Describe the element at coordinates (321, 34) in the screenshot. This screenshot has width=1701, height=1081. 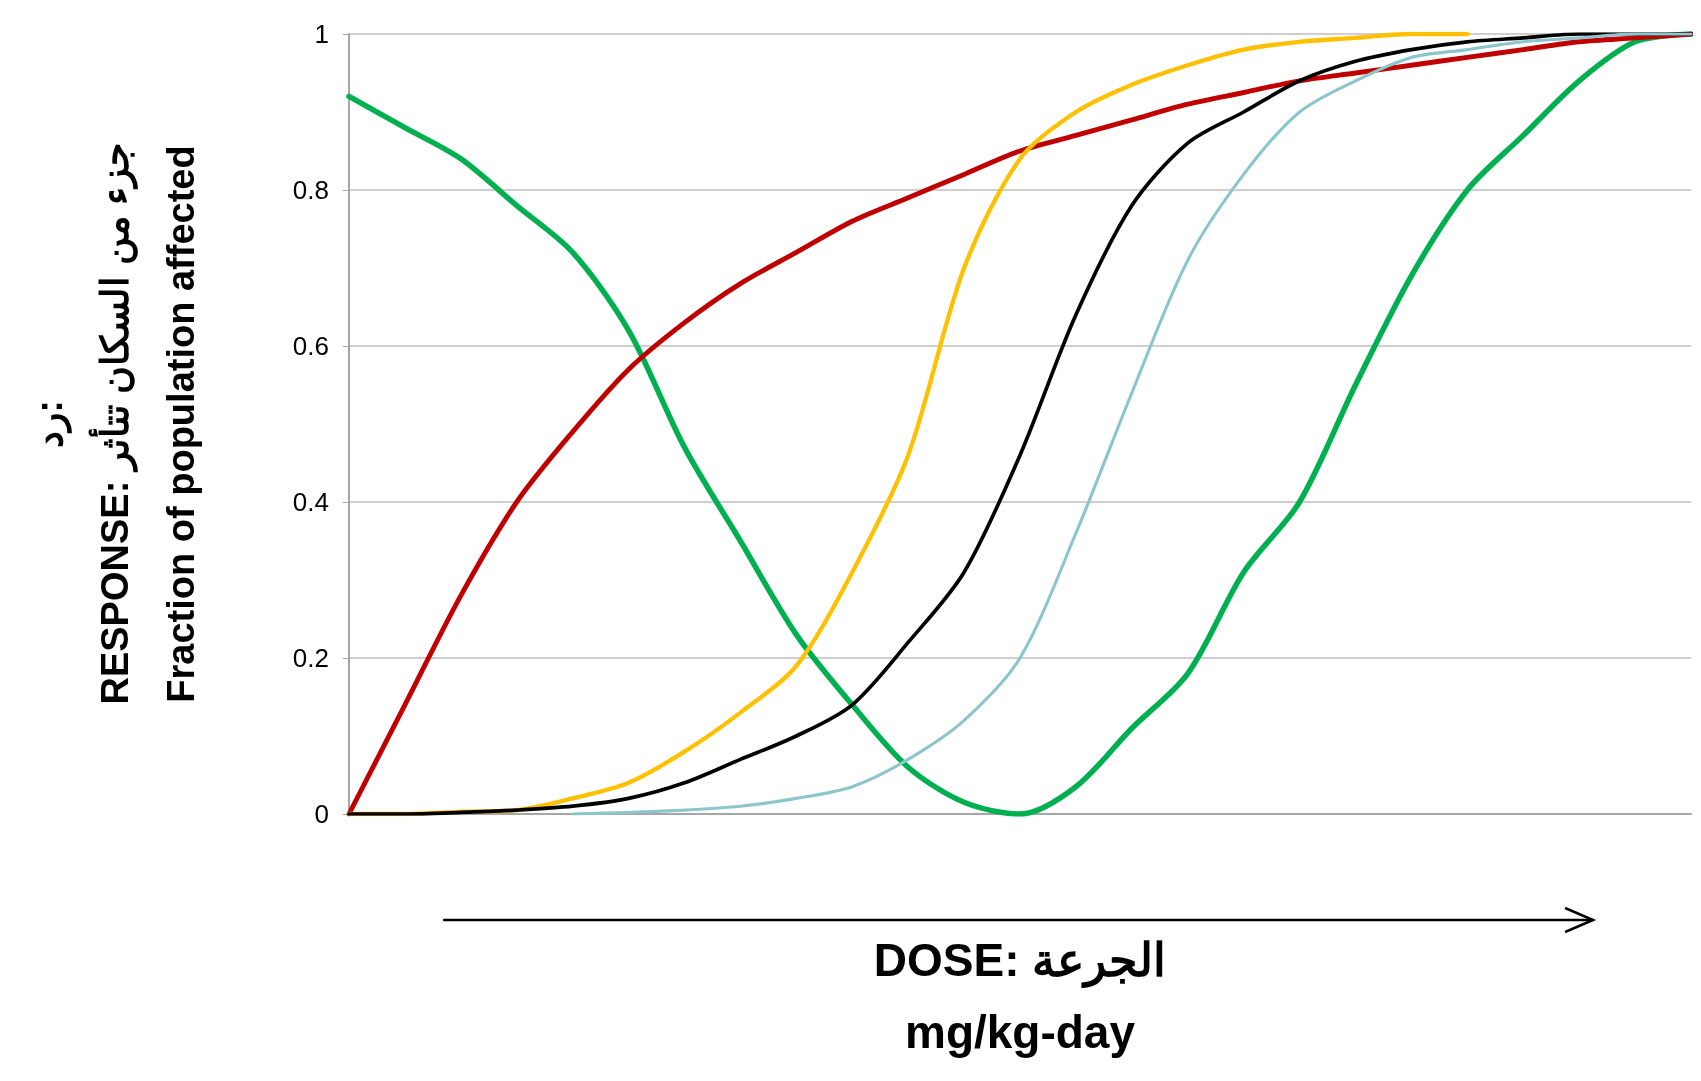
I see `y-tick-label: 1` at that location.